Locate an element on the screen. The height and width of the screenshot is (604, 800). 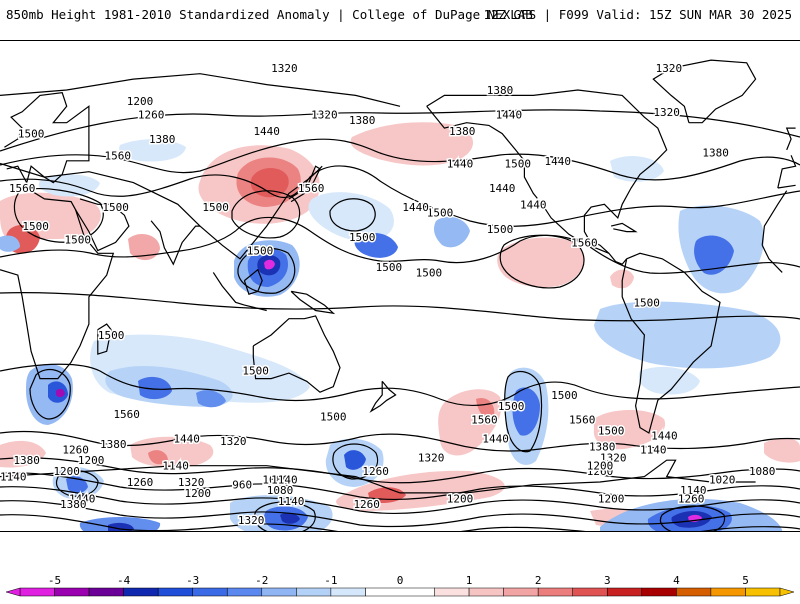
anomaly-positive-south-atlantic-core is located at coordinates (485, 407).